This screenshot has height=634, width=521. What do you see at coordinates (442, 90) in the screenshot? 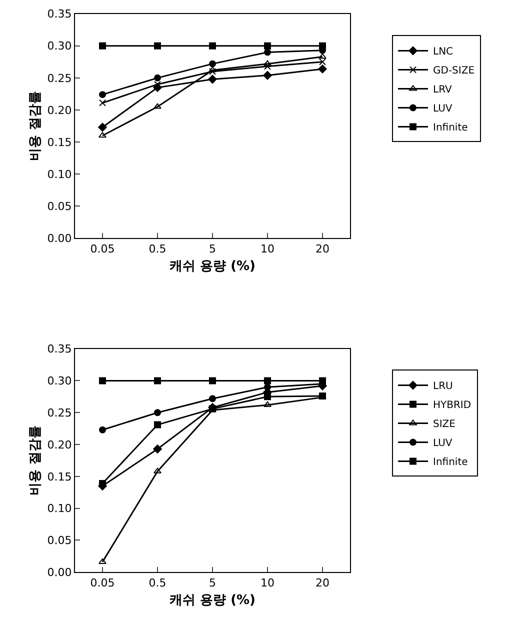
I see `legend-label: LRV` at bounding box center [442, 90].